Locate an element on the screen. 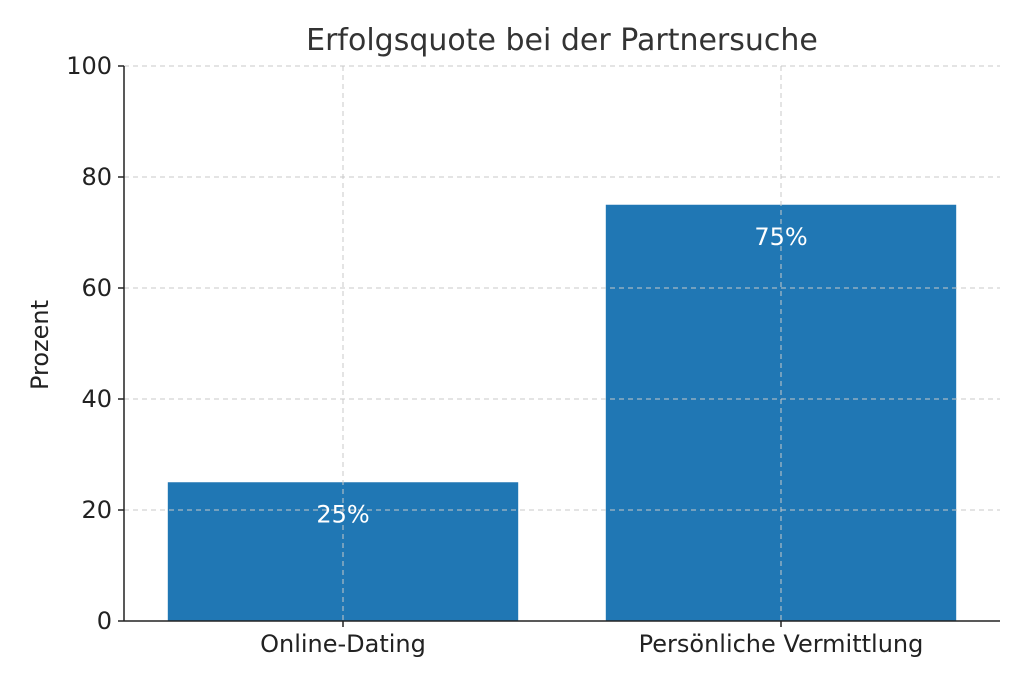  x-tick-label: Persönliche Vermittlung is located at coordinates (781, 644).